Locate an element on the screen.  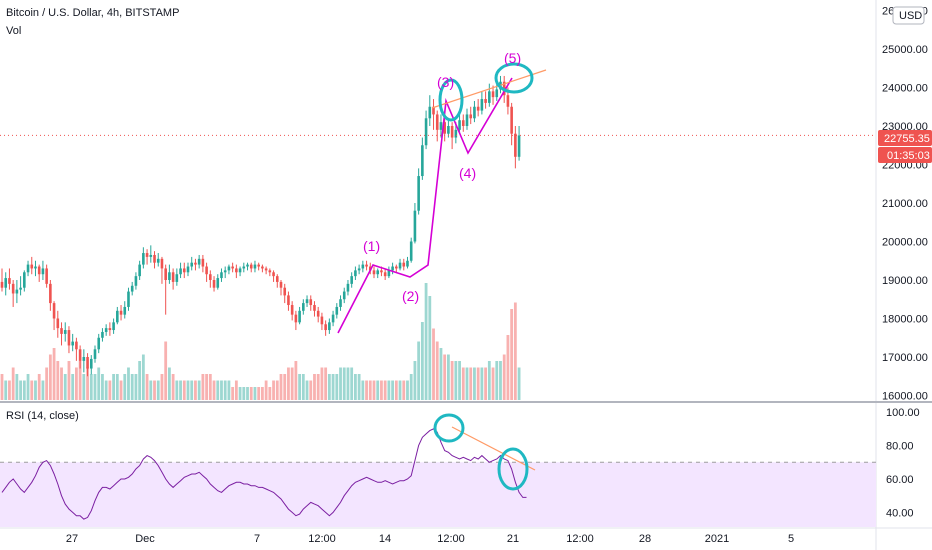
time-tick-label: 14 is located at coordinates (385, 539).